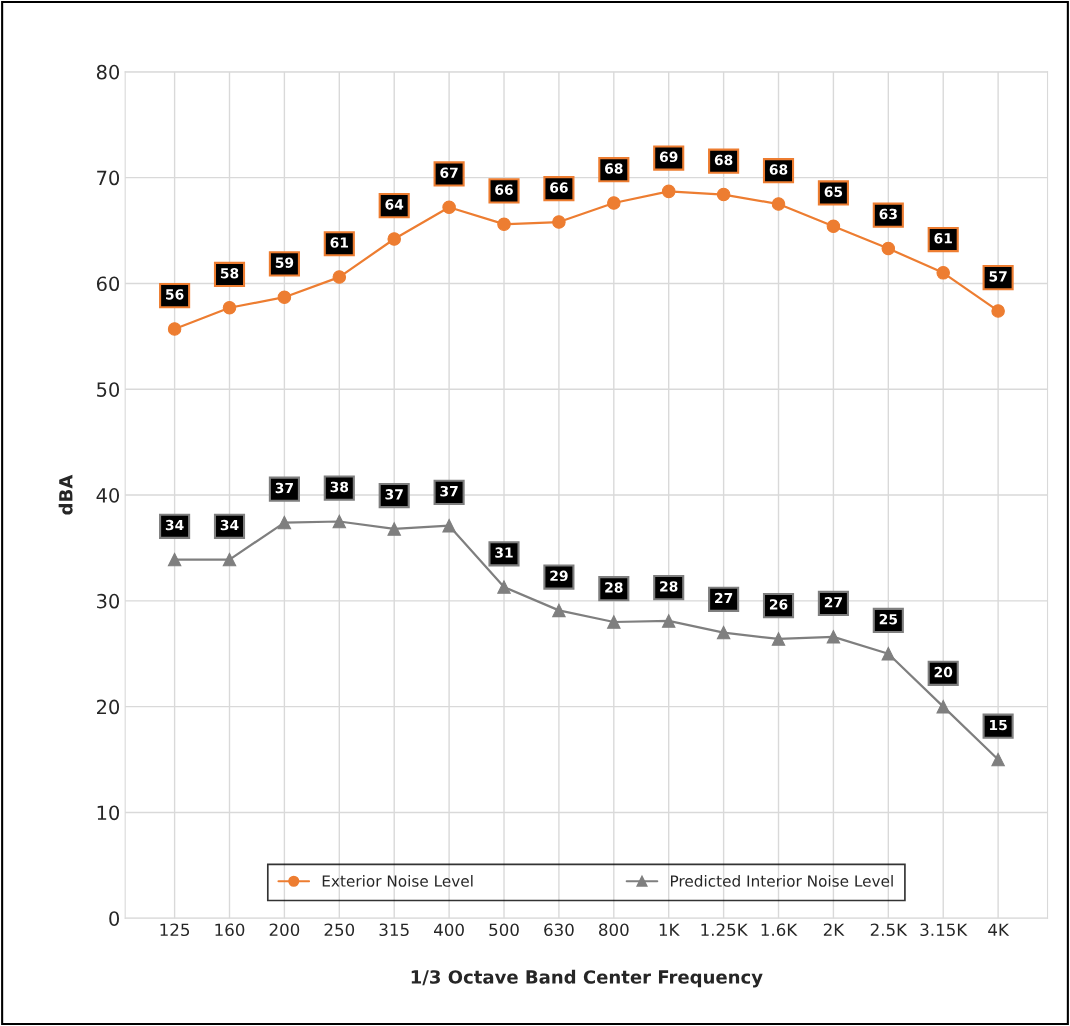 This screenshot has width=1070, height=1026. Describe the element at coordinates (449, 172) in the screenshot. I see `data-label: 67` at that location.